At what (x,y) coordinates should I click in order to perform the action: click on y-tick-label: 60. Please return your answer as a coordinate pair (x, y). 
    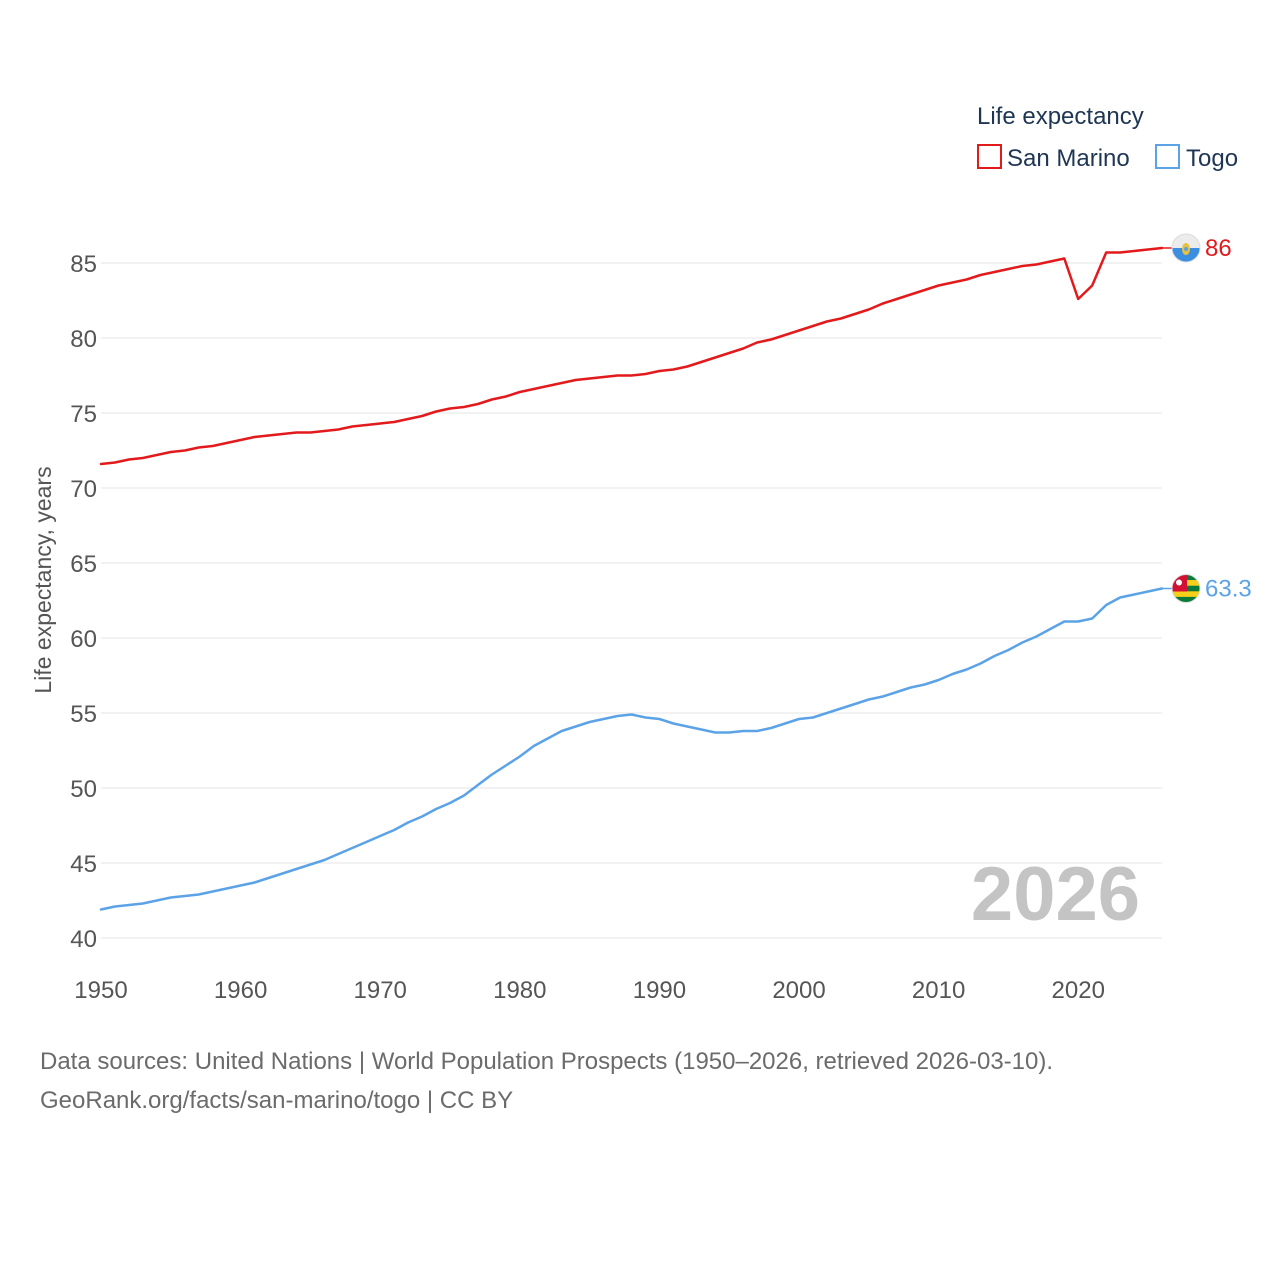
    Looking at the image, I should click on (83, 639).